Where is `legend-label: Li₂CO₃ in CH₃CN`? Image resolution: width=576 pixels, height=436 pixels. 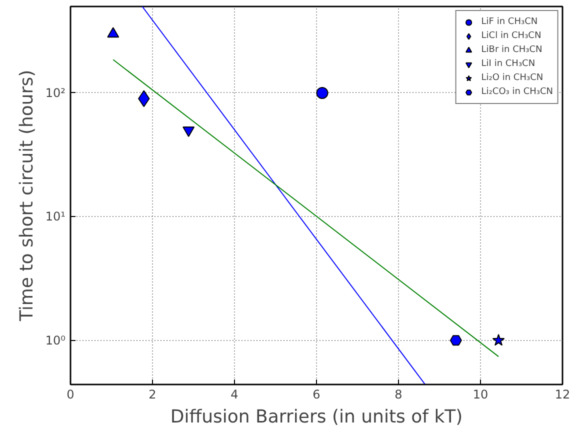
legend-label: Li₂CO₃ in CH₃CN is located at coordinates (517, 92).